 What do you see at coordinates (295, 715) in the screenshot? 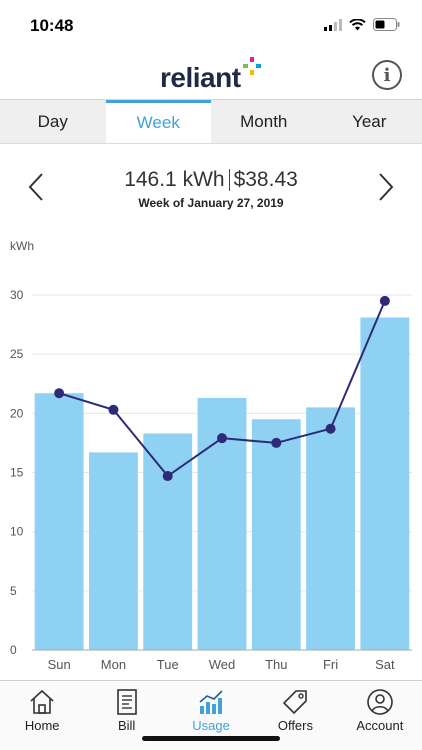
I see `nav-offers: Offers` at bounding box center [295, 715].